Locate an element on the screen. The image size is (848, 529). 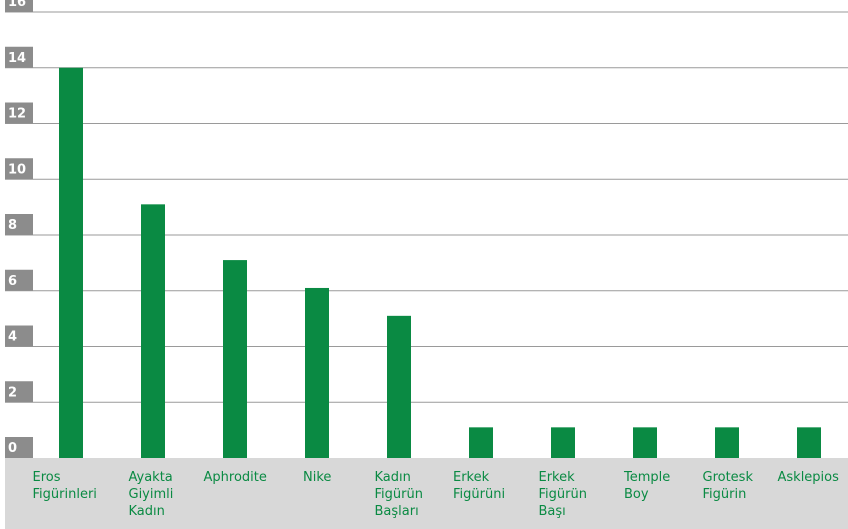
y-tick-label: 2 is located at coordinates (12, 392).